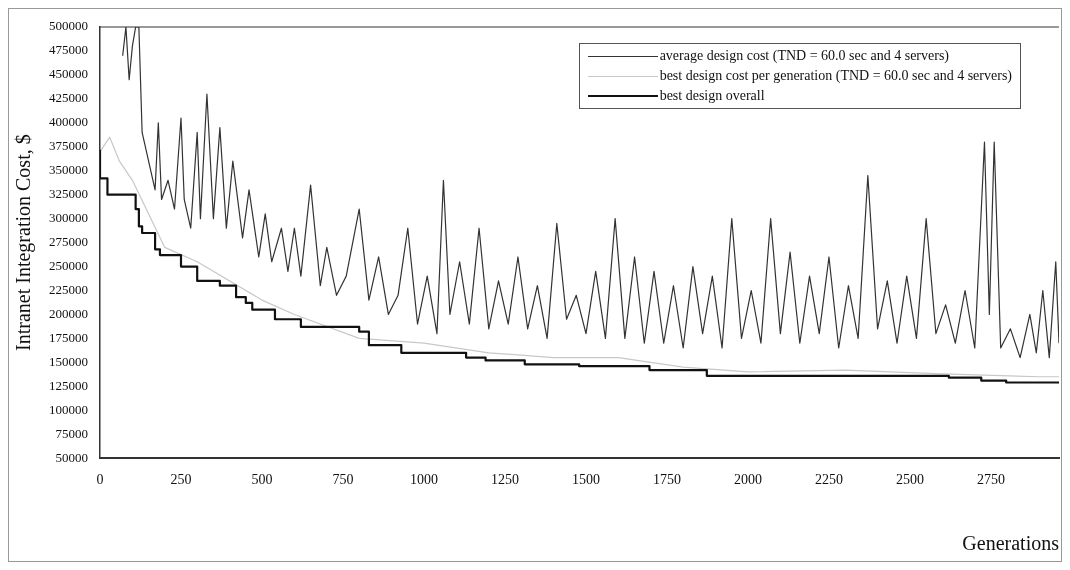 The width and height of the screenshot is (1070, 570). Describe the element at coordinates (343, 480) in the screenshot. I see `x-tick-label: 750` at that location.